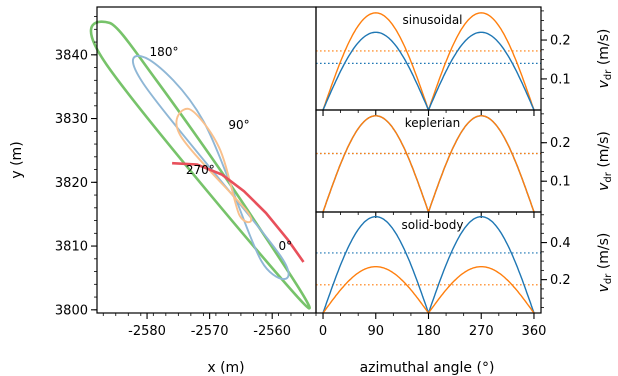 The width and height of the screenshot is (618, 376). Describe the element at coordinates (272, 331) in the screenshot. I see `x-tick-label: -2560` at that location.